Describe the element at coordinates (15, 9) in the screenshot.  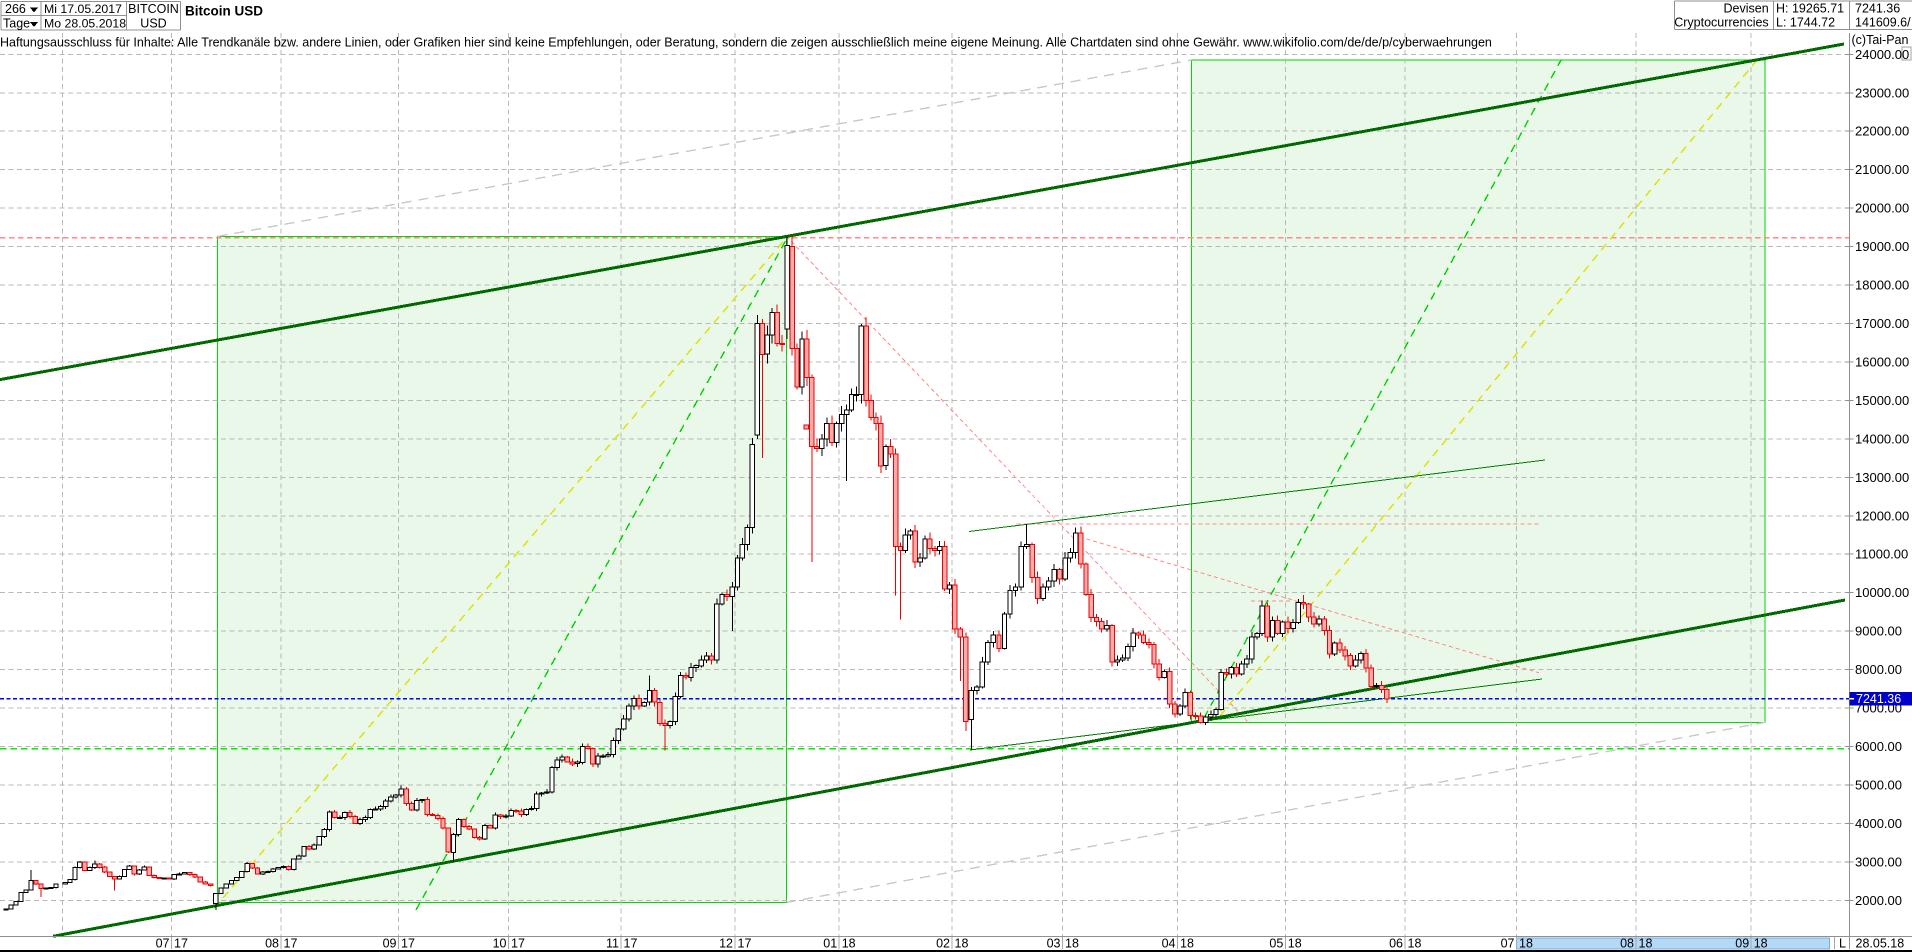
I see `svg-text: 266` at that location.